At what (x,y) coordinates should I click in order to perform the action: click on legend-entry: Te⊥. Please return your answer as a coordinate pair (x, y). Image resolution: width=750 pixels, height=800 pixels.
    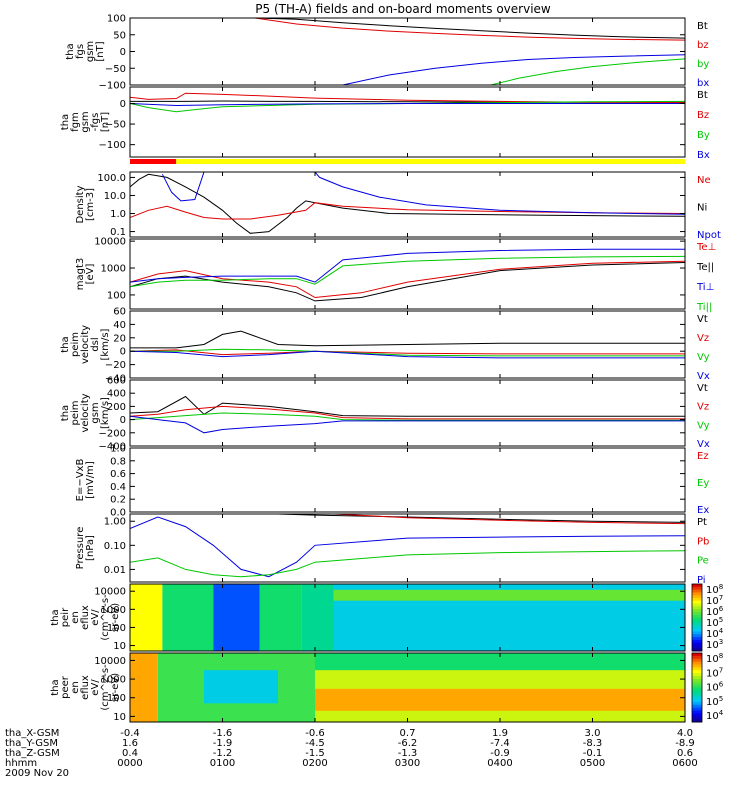
    Looking at the image, I should click on (706, 247).